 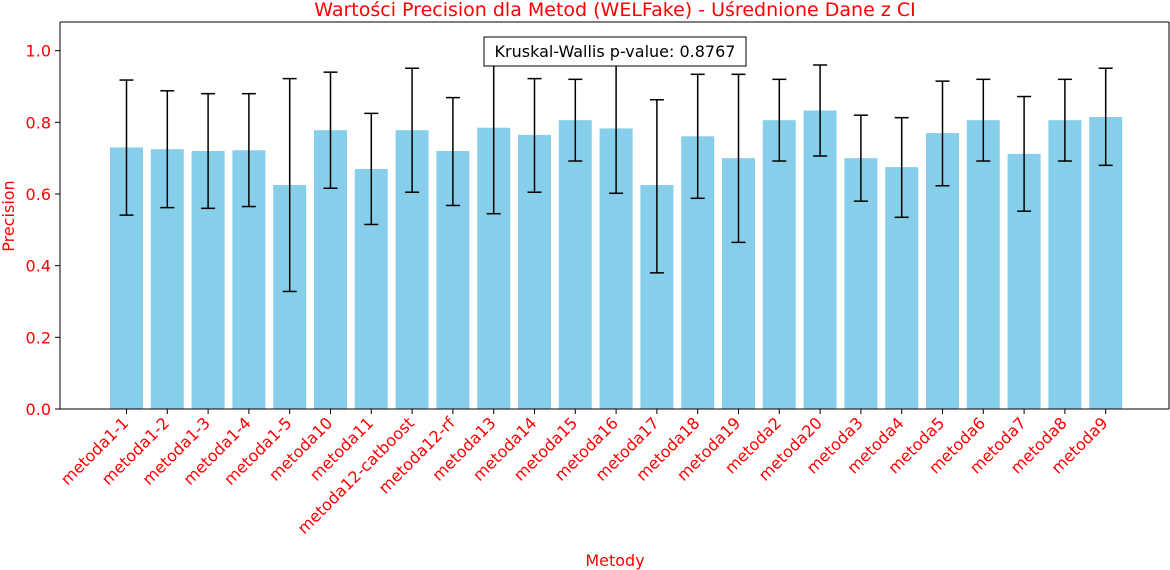 I want to click on annotation-frame, so click(x=615, y=51).